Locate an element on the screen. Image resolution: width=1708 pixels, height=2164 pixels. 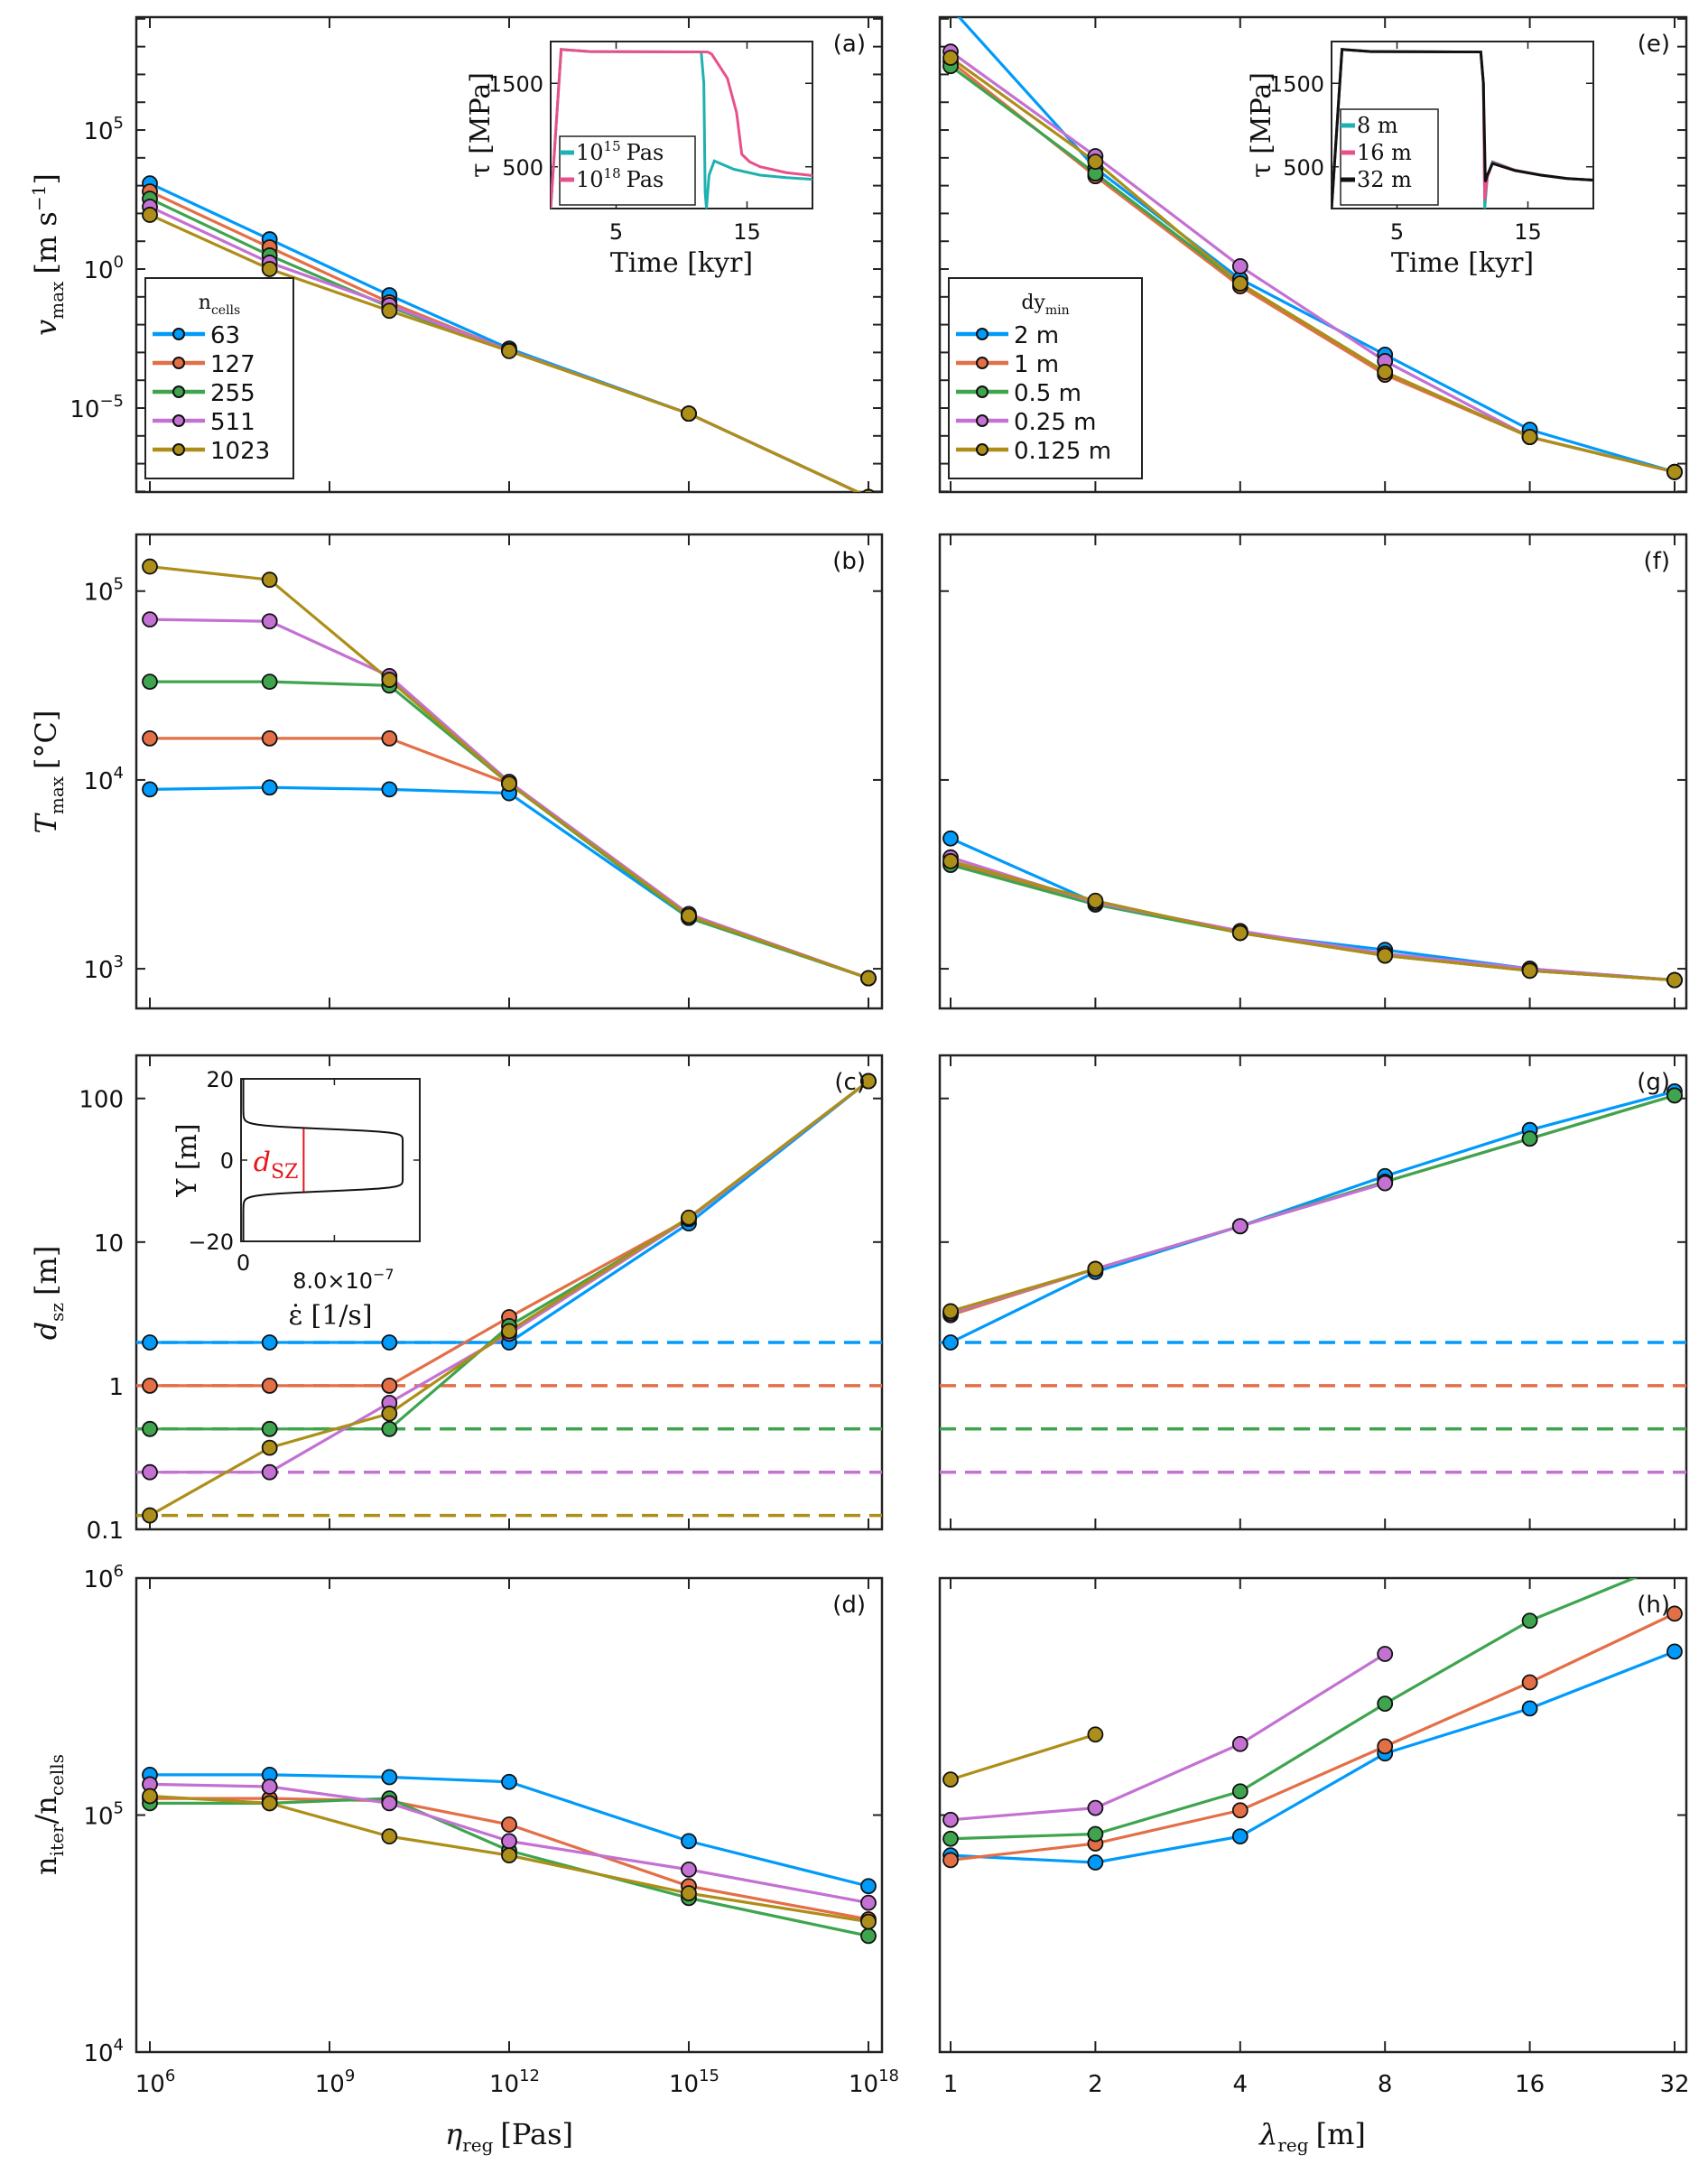
inset-x-tick-label: 15 is located at coordinates (747, 232).